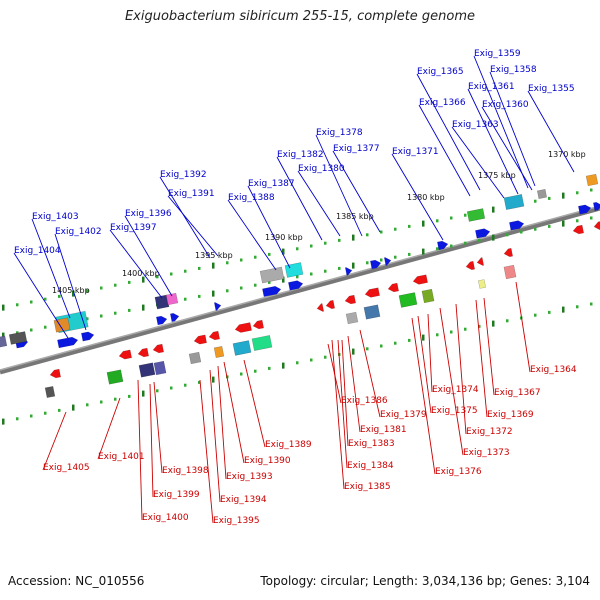 The width and height of the screenshot is (600, 600). I want to click on plus-gene-label: Exig_1361, so click(491, 87).